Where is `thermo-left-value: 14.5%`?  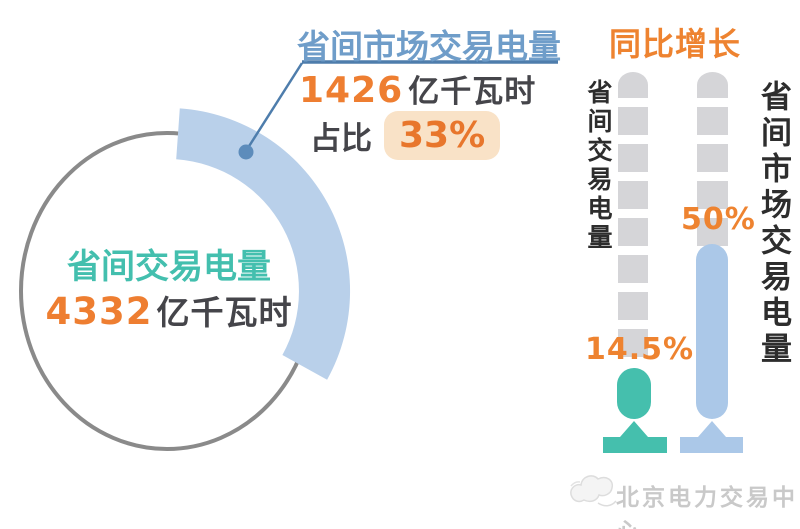
thermo-left-value: 14.5% is located at coordinates (640, 349).